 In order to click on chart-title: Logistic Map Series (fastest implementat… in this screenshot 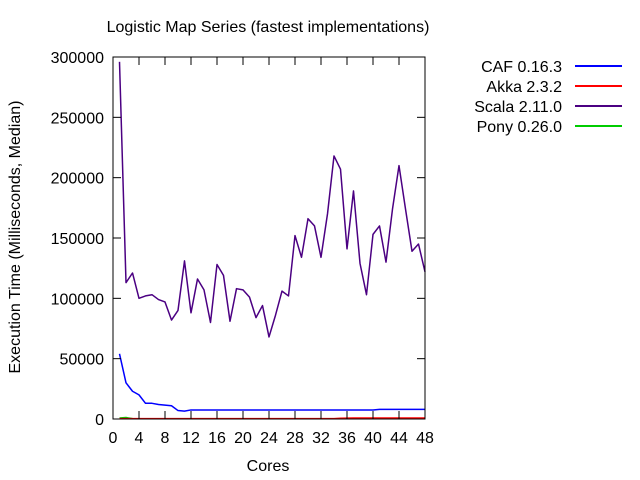, I will do `click(268, 27)`.